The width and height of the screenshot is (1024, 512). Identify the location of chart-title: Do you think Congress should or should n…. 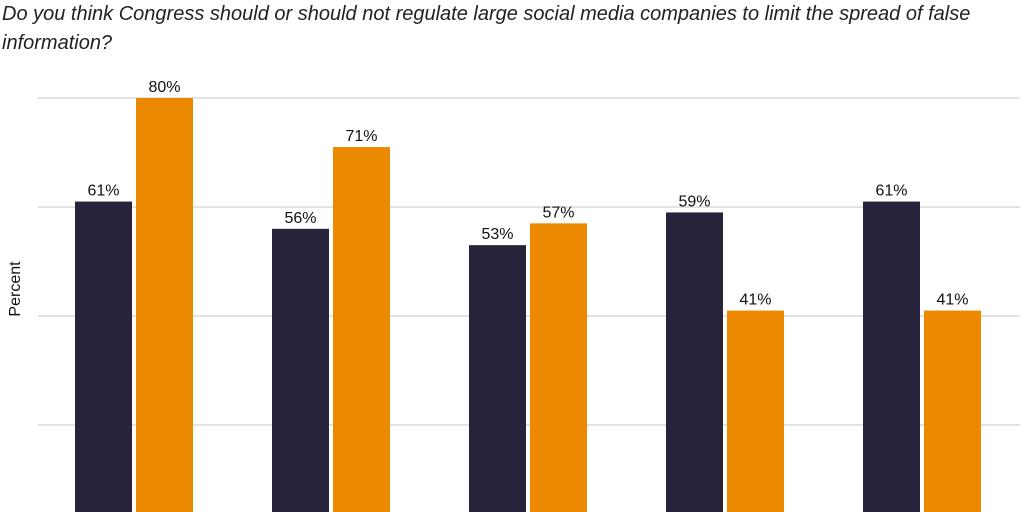
(486, 28).